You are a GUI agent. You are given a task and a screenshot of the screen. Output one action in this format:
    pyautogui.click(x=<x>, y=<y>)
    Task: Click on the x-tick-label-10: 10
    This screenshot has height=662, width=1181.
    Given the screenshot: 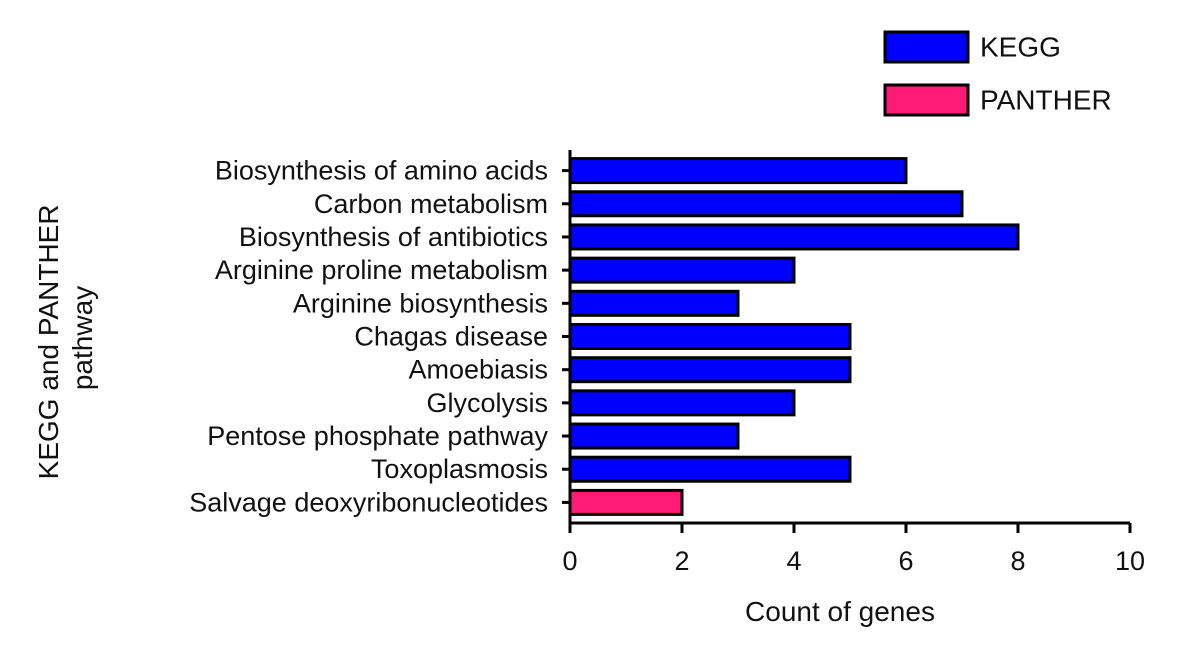 What is the action you would take?
    pyautogui.click(x=1130, y=561)
    